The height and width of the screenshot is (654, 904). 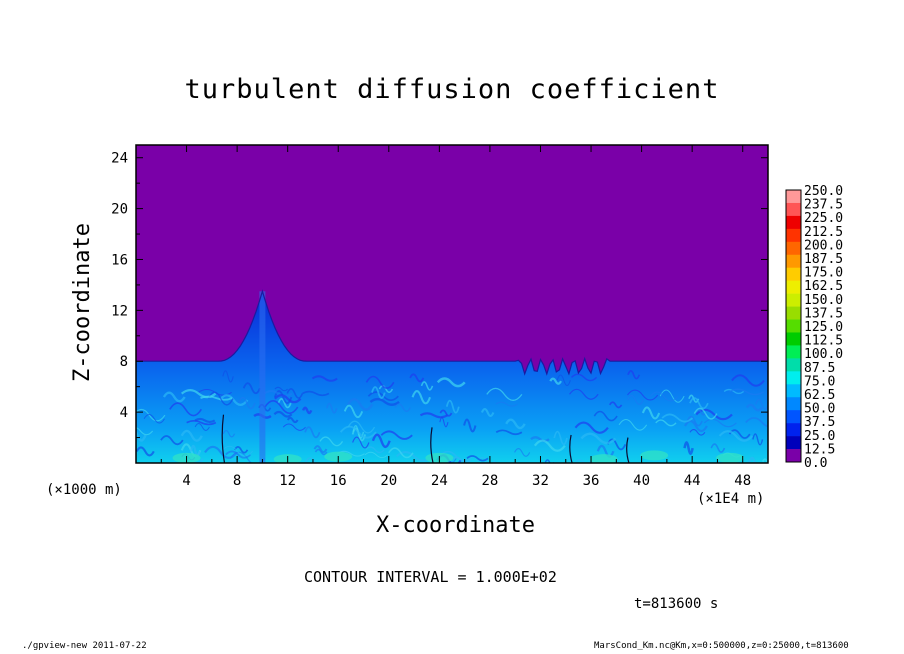 What do you see at coordinates (819, 368) in the screenshot?
I see `colorbar-label: 87.5` at bounding box center [819, 368].